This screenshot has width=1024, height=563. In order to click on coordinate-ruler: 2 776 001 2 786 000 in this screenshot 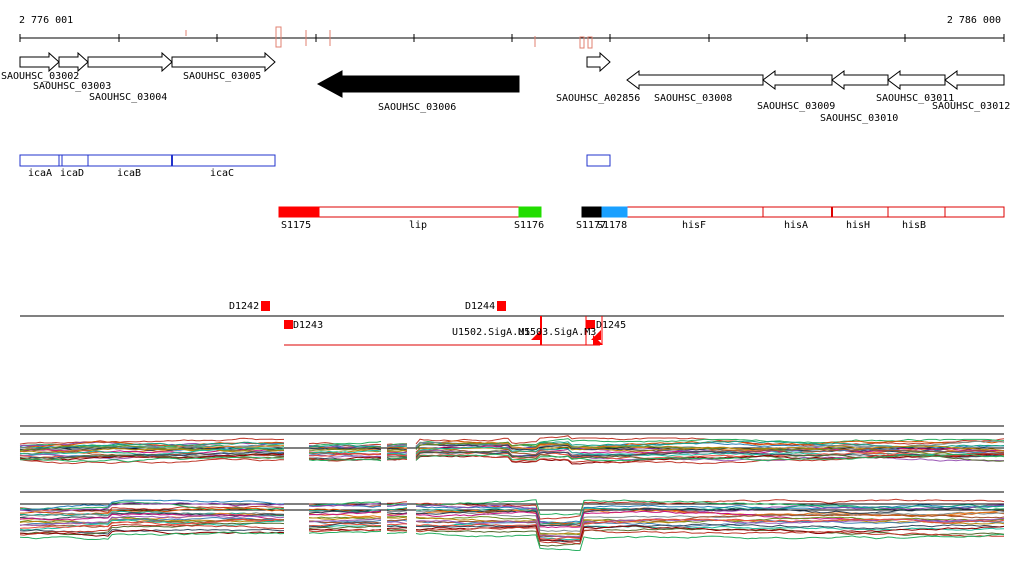, I will do `click(512, 32)`.